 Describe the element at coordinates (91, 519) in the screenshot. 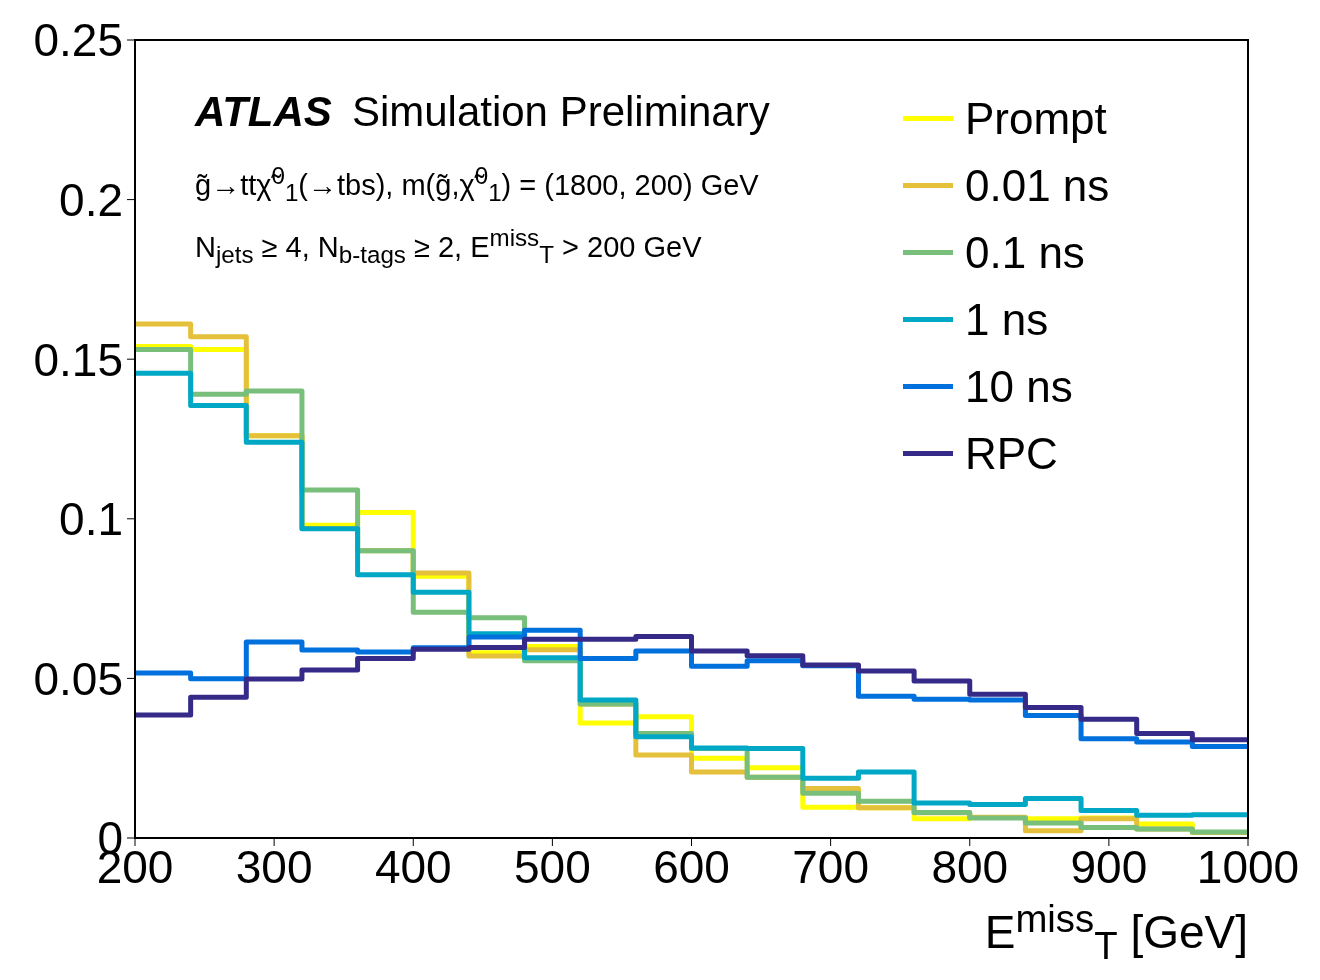

I see `y-tick-label: 0.1` at that location.